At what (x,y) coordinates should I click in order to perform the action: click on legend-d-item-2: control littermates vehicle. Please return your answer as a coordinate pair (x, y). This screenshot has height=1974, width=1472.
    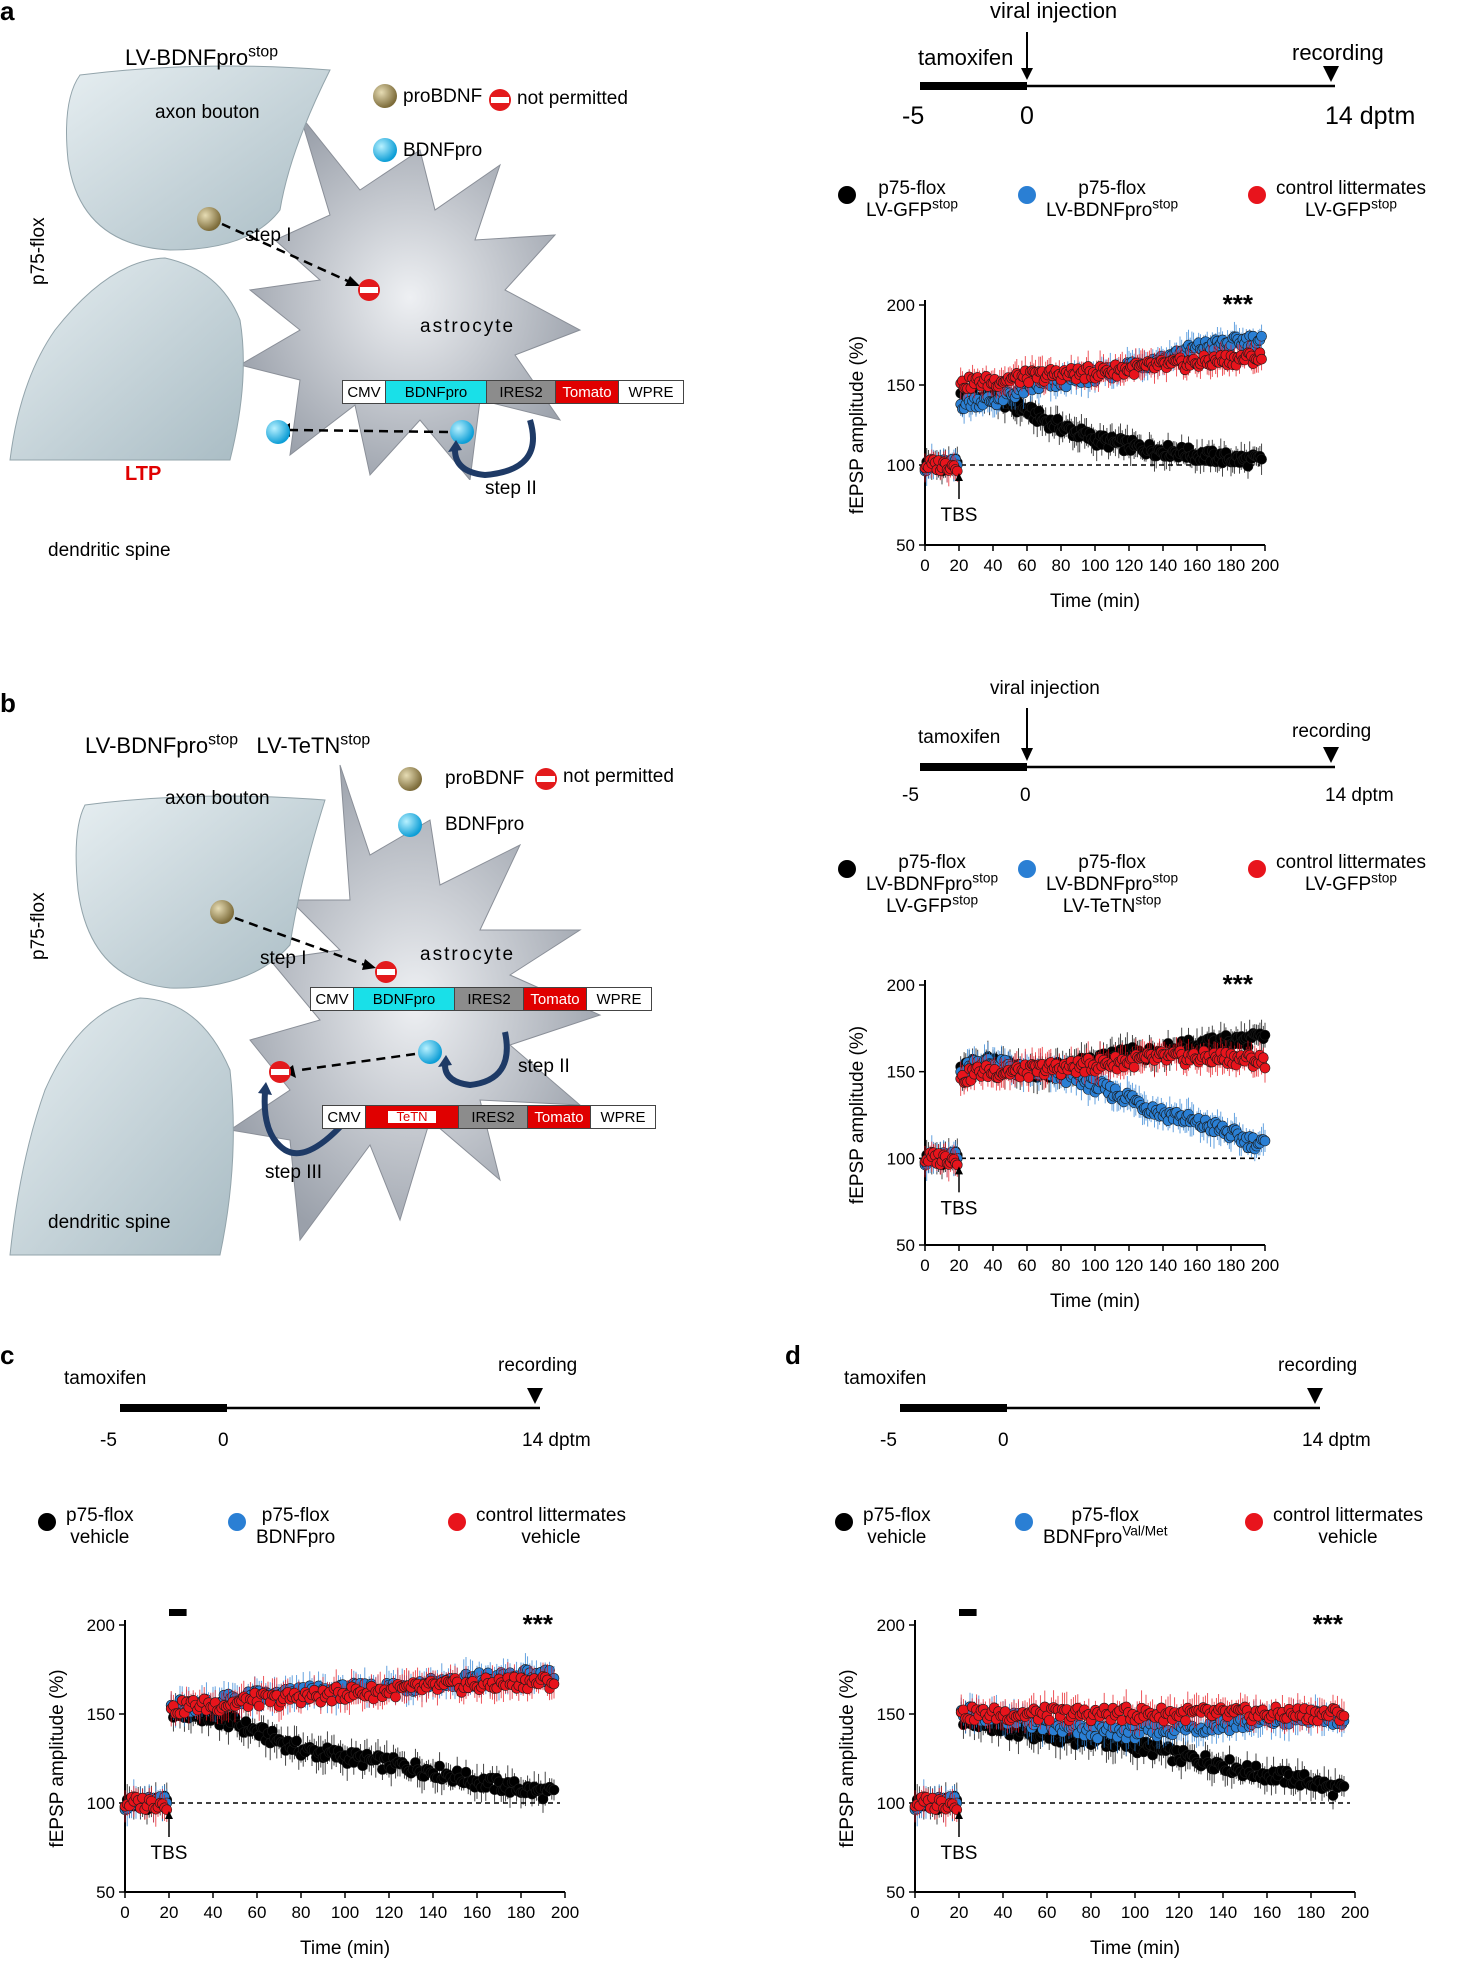
    Looking at the image, I should click on (1334, 1527).